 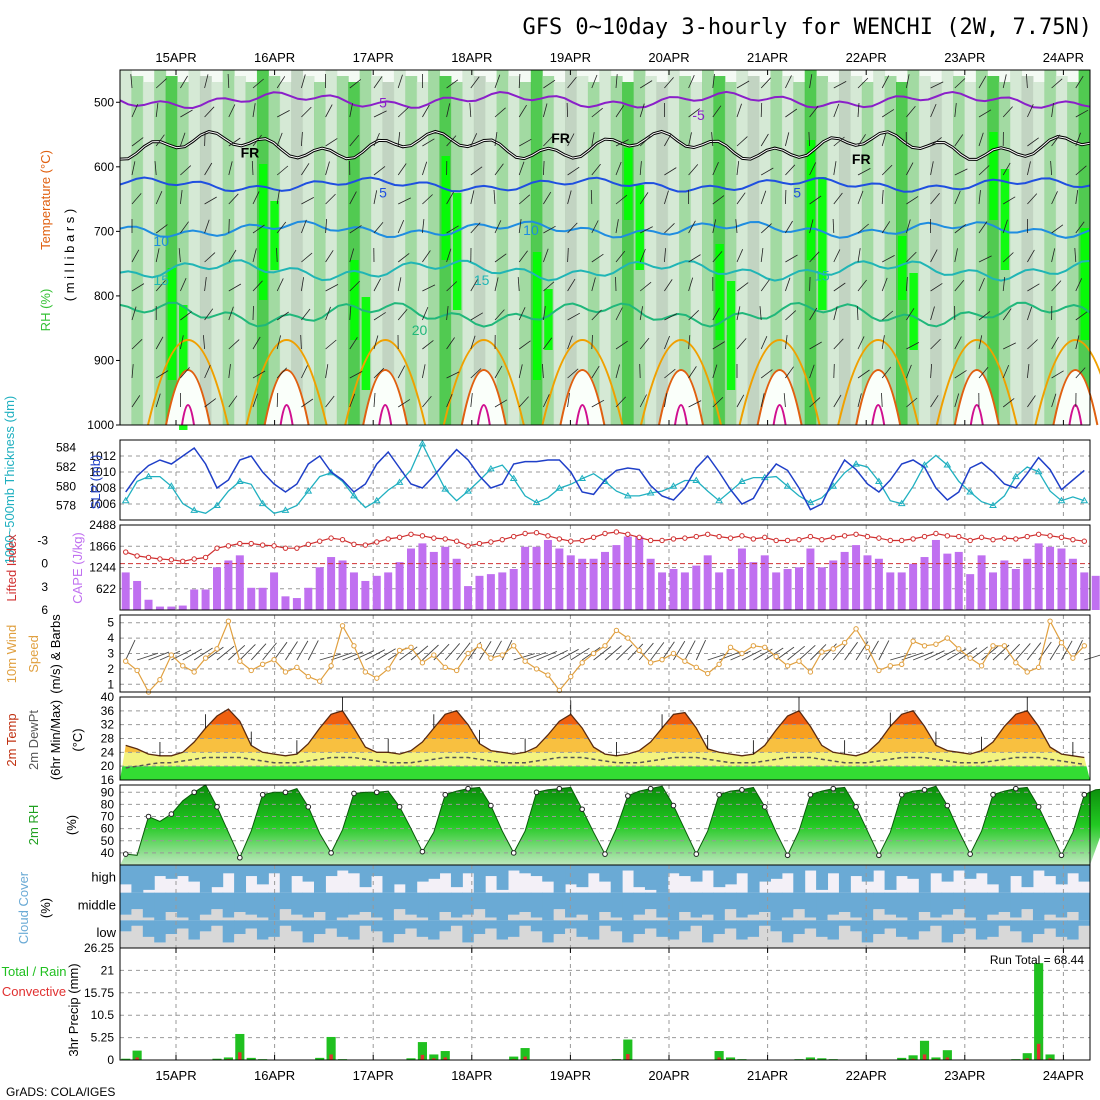 What do you see at coordinates (570, 1075) in the screenshot?
I see `bottom-date-label: 19APR` at bounding box center [570, 1075].